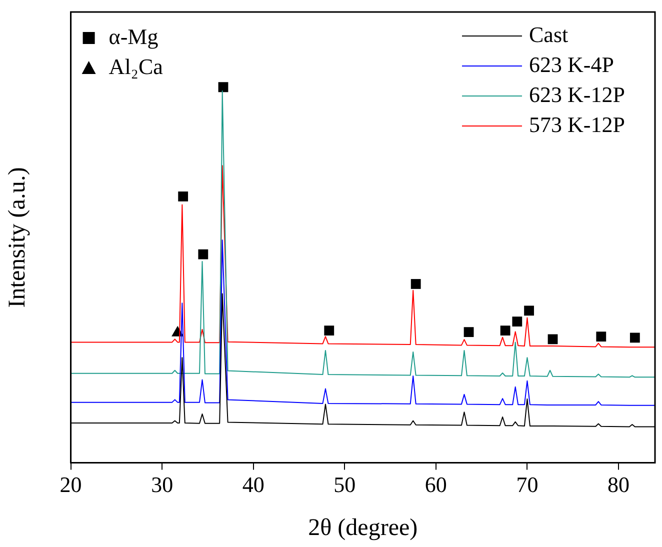 The width and height of the screenshot is (662, 547). What do you see at coordinates (162, 484) in the screenshot?
I see `x-tick-label: 30` at bounding box center [162, 484].